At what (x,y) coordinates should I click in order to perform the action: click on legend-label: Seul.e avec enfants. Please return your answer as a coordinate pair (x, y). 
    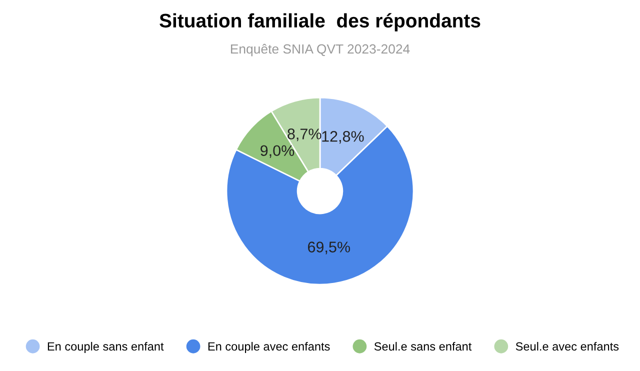
    Looking at the image, I should click on (567, 346).